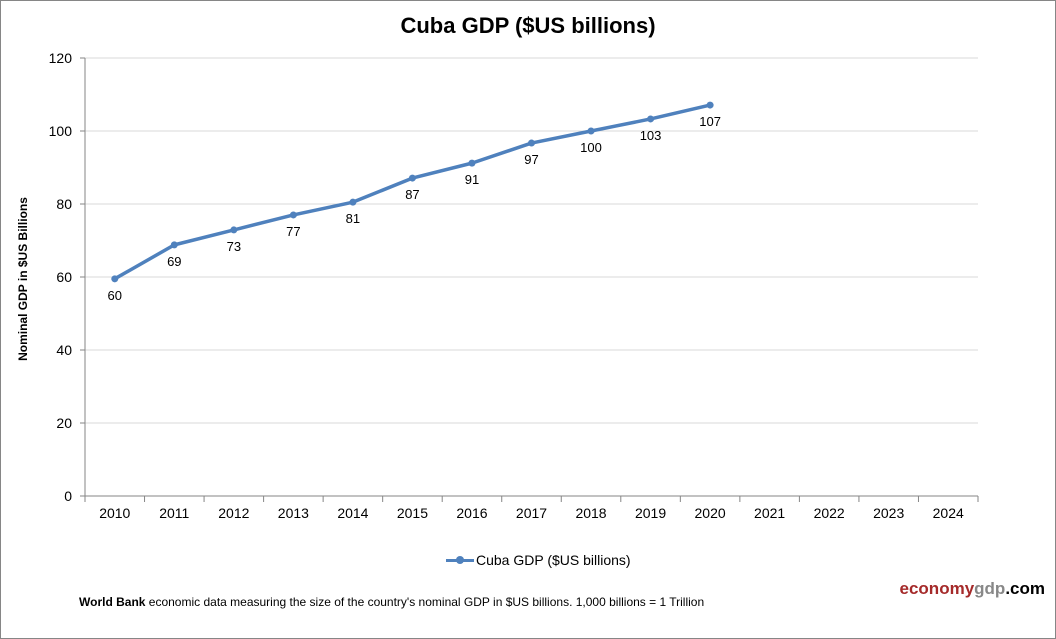  I want to click on data-label: 103, so click(651, 135).